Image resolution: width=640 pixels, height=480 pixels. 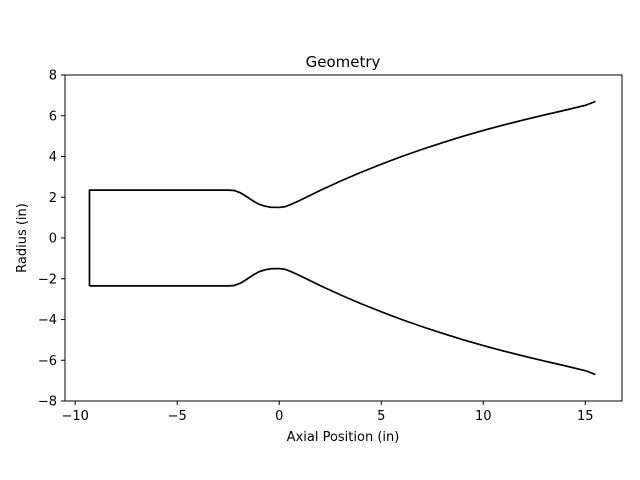 What do you see at coordinates (53, 76) in the screenshot?
I see `y-tick-label: 8` at bounding box center [53, 76].